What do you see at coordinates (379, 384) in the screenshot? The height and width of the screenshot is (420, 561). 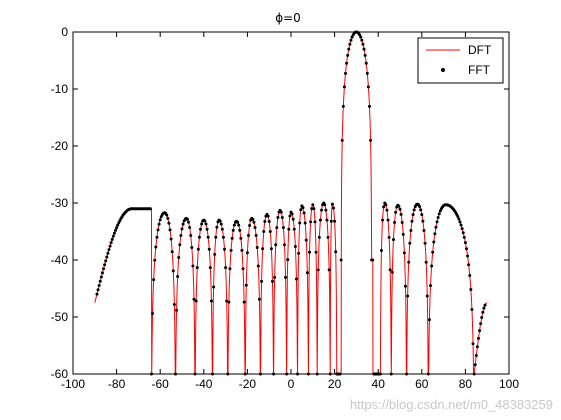 I see `x-tick-label: 40` at bounding box center [379, 384].